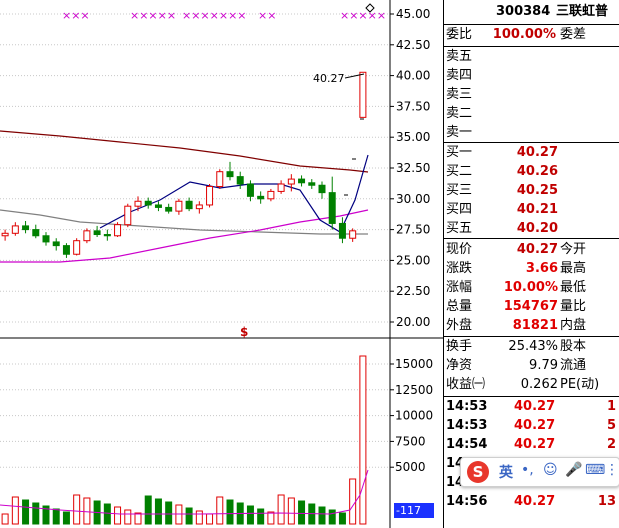 Image resolution: width=619 pixels, height=528 pixels. Describe the element at coordinates (467, 444) in the screenshot. I see `tick-time: 14:54` at that location.